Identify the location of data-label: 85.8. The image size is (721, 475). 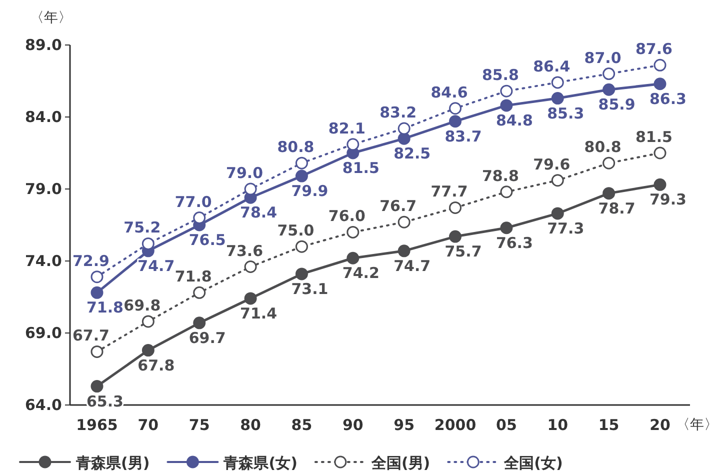
(500, 75).